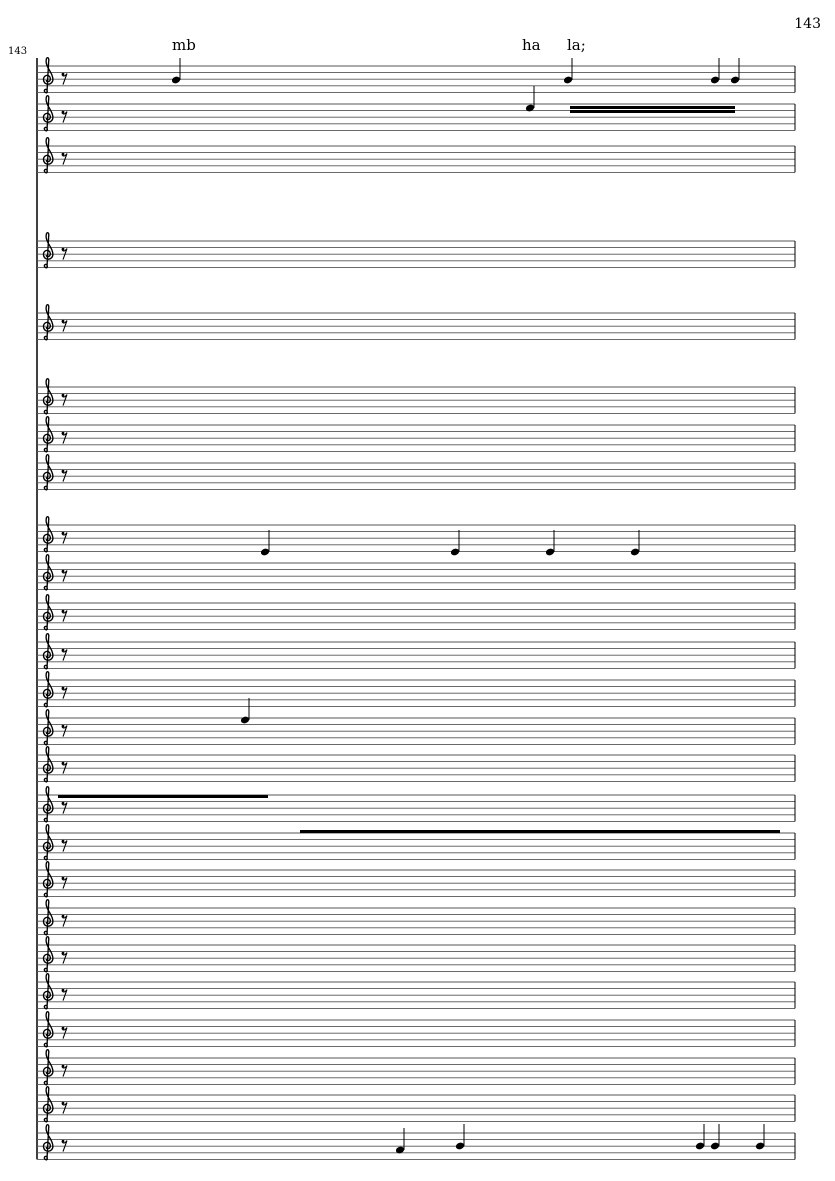 The height and width of the screenshot is (1181, 835). Describe the element at coordinates (576, 45) in the screenshot. I see `lyric-syllable: la;` at that location.